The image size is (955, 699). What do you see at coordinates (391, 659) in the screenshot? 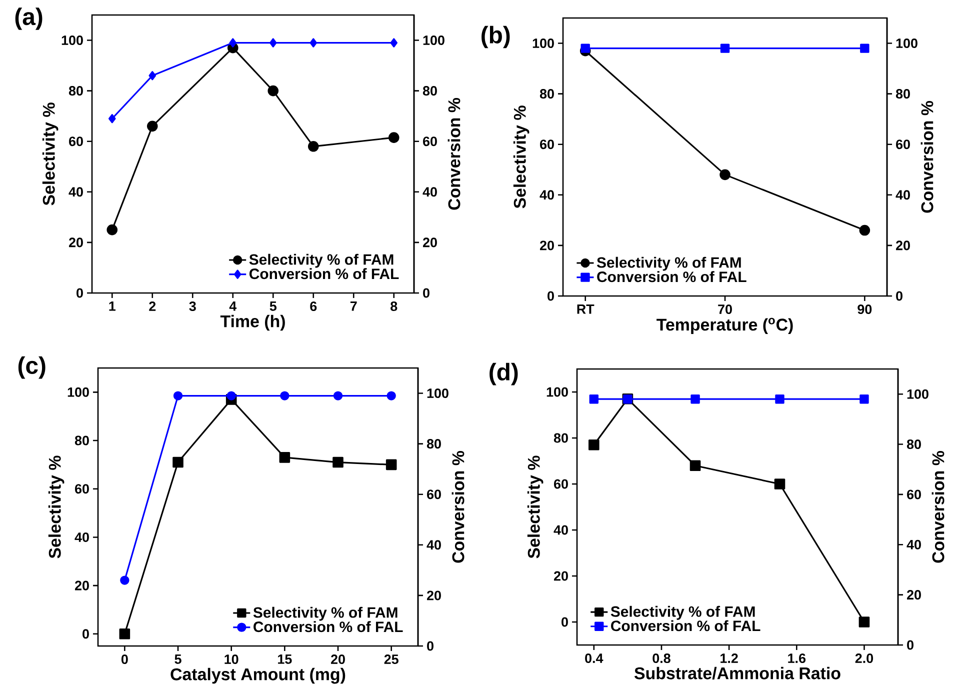
I see `x-tick-label: 25` at bounding box center [391, 659].